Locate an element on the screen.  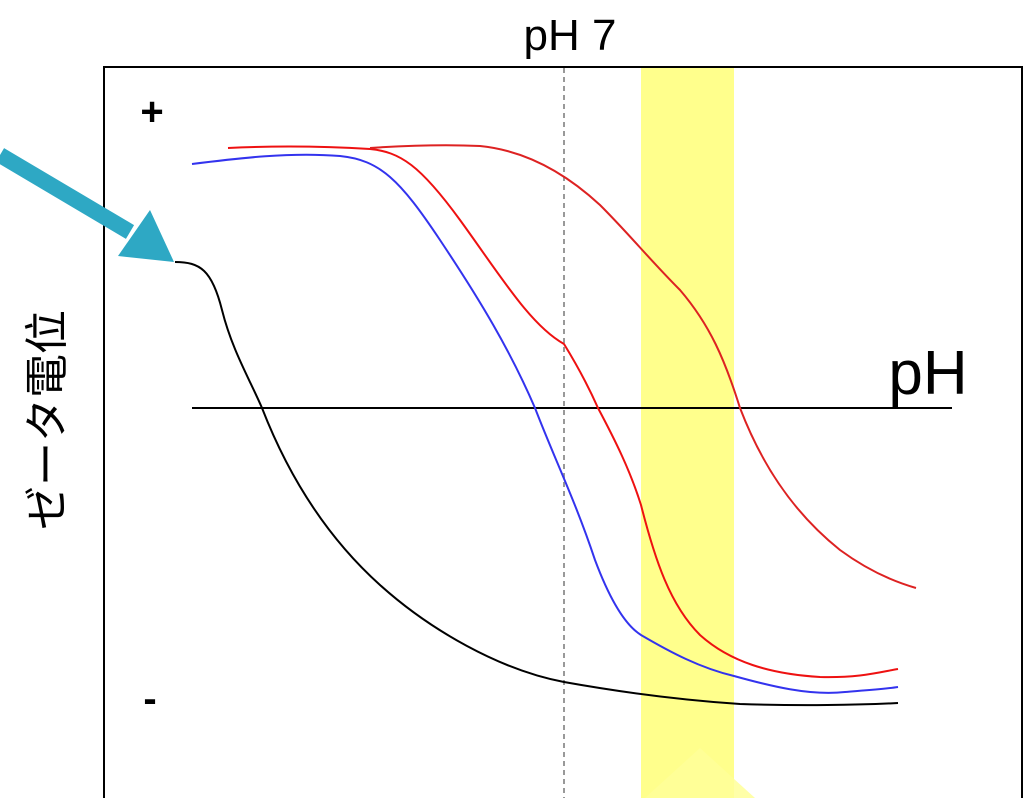
y-axis-label: ゼータ電位 is located at coordinates (47, 420).